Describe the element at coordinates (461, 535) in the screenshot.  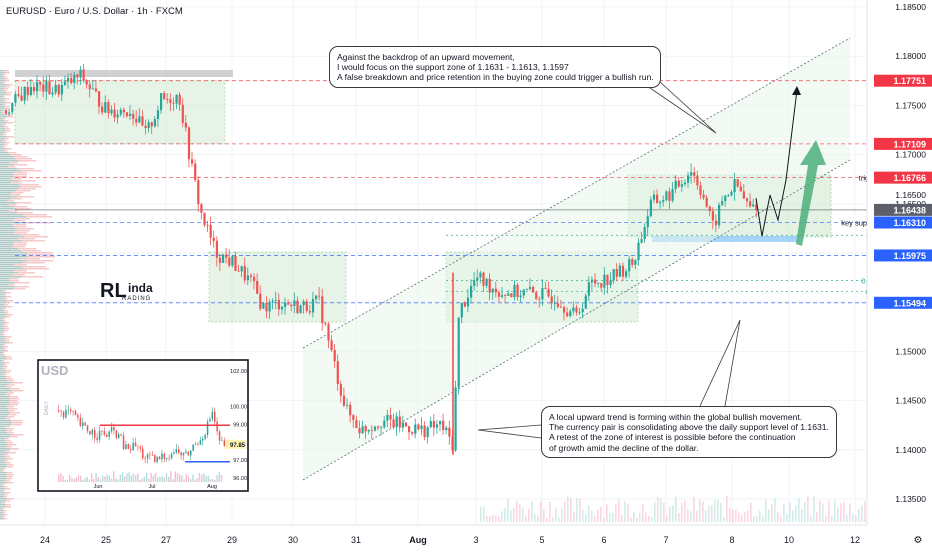
I see `time-axis: 24 25 27 29 30 31 Aug 3 5 6 7 8 10 12 ⚙` at that location.